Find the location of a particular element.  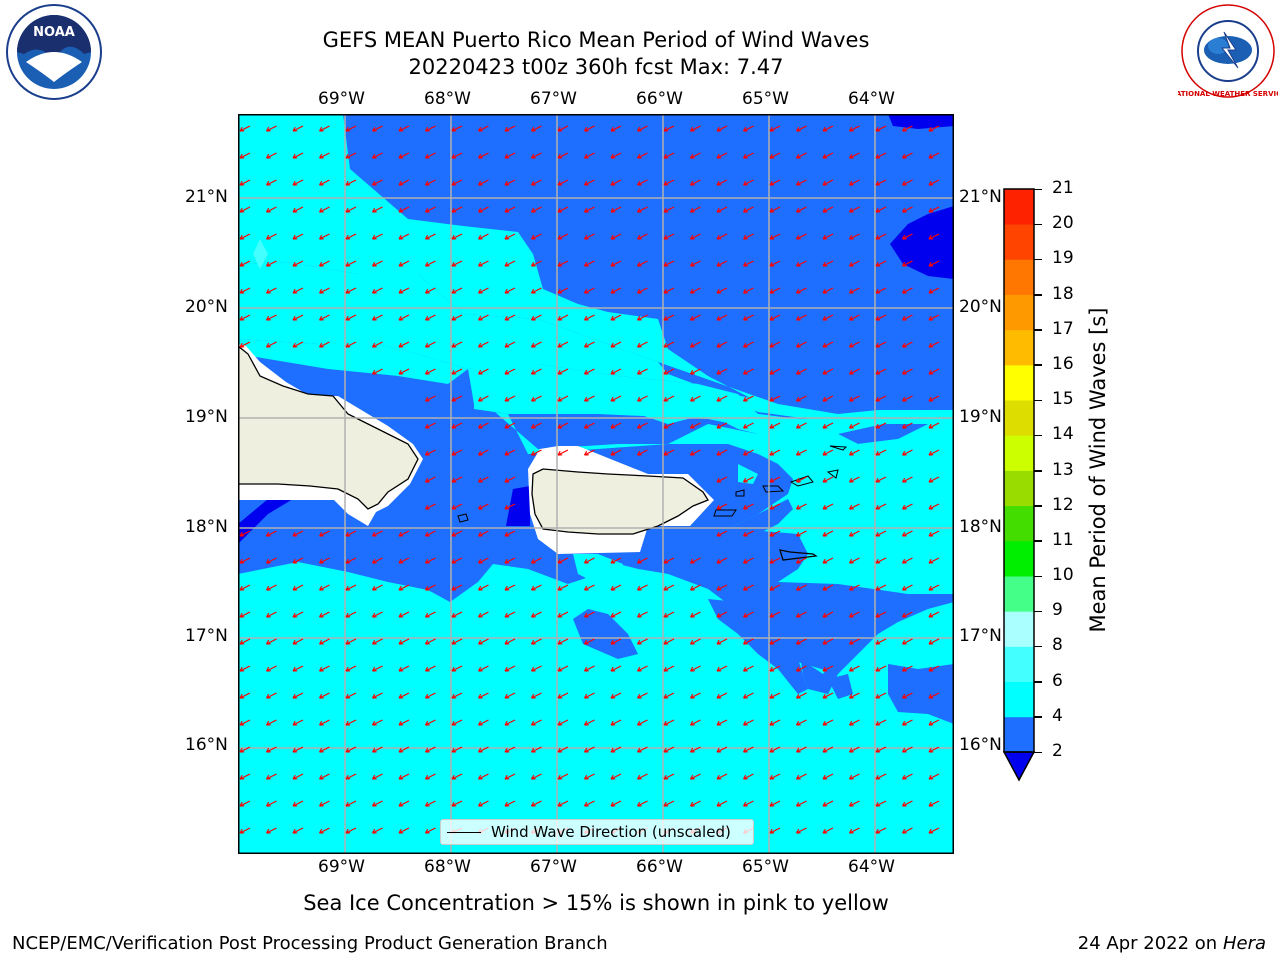

lon-label-top: 64°W is located at coordinates (871, 99).